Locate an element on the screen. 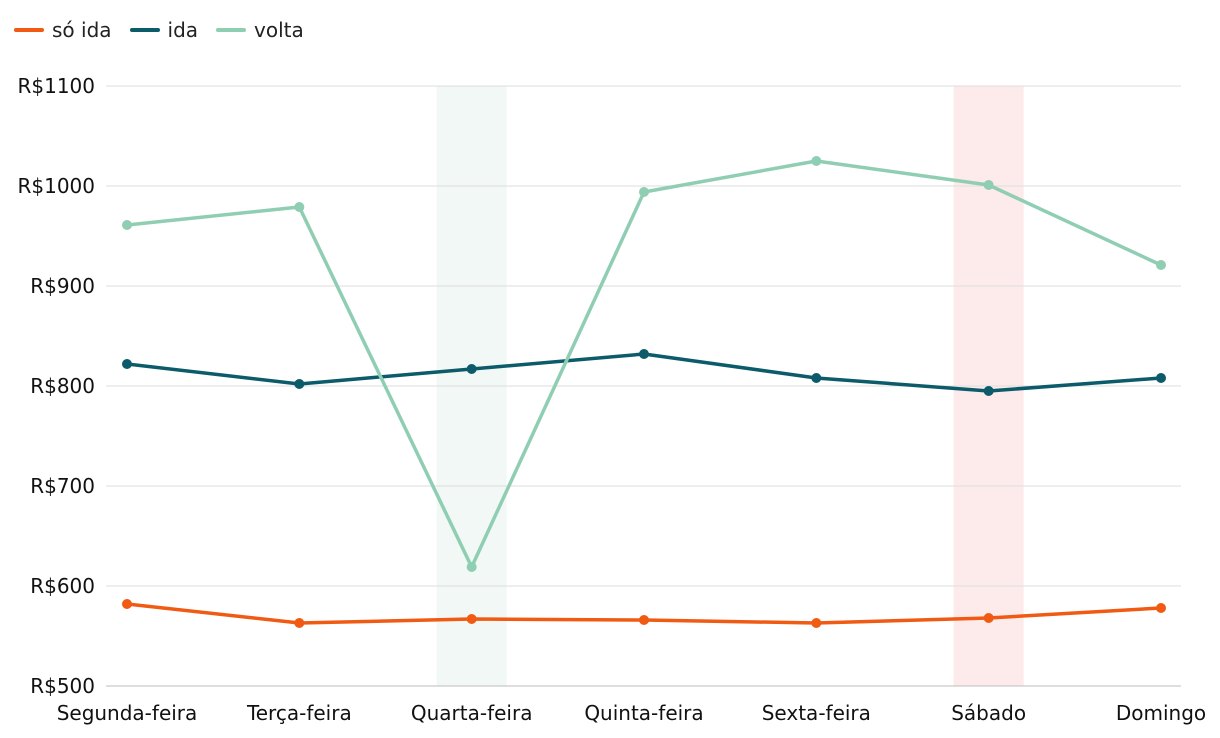  legend-label-volta: volta is located at coordinates (279, 30).